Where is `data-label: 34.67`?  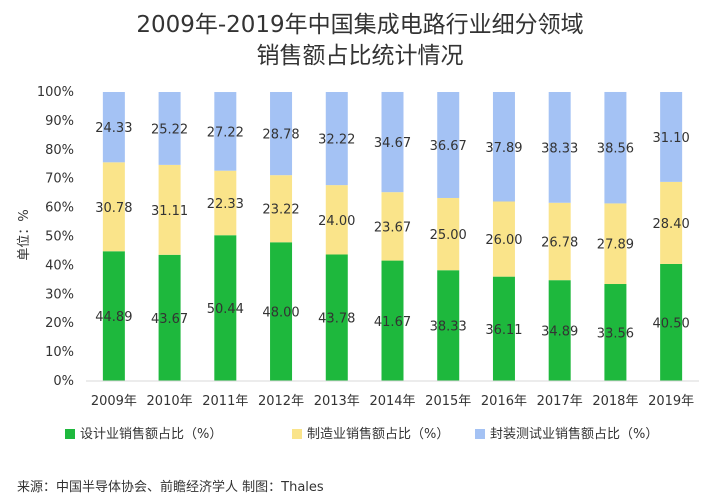
data-label: 34.67 is located at coordinates (392, 143).